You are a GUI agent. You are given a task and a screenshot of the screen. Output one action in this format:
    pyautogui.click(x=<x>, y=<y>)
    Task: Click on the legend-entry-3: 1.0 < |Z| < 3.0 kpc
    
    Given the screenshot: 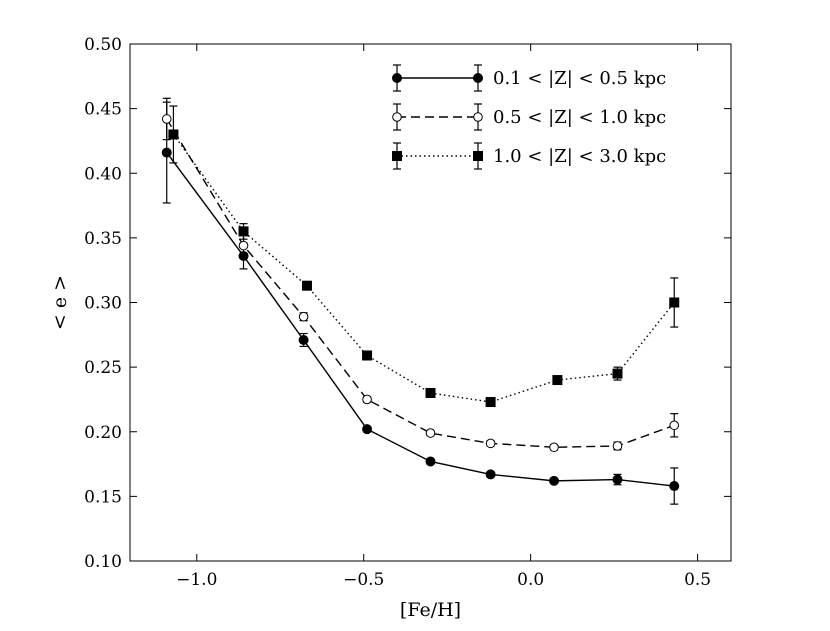 What is the action you would take?
    pyautogui.click(x=529, y=156)
    